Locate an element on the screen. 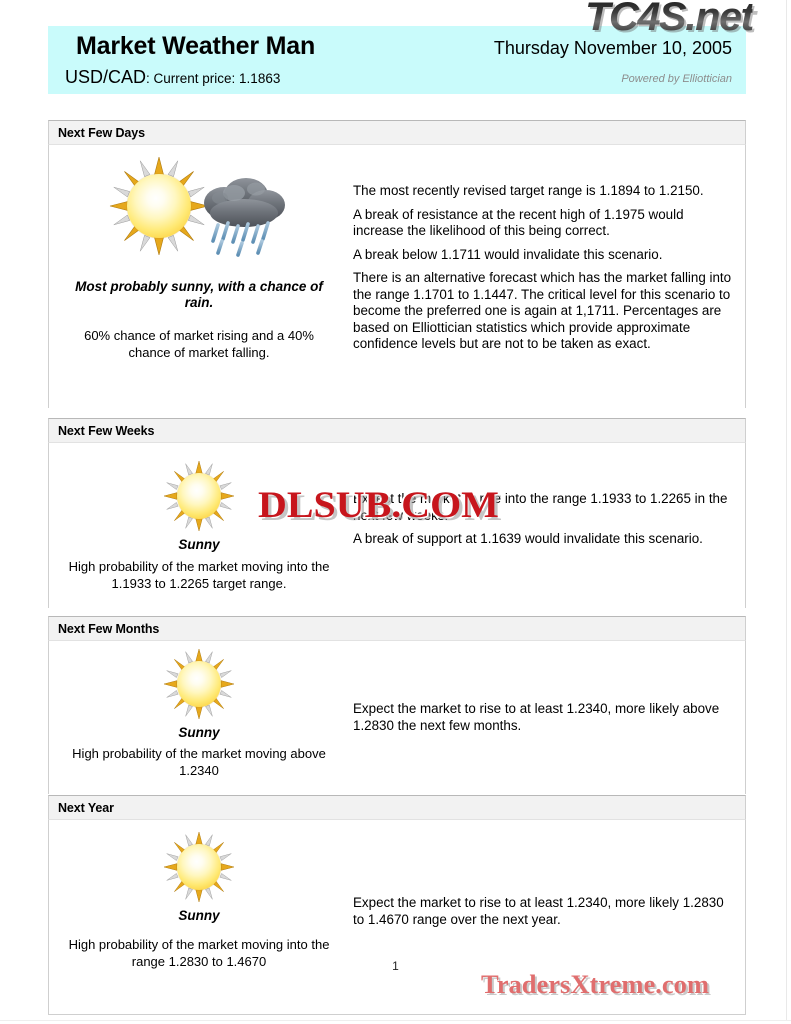 The image size is (791, 1024). instrument-line: USD/CAD: Current price: 1.1863 is located at coordinates (172, 77).